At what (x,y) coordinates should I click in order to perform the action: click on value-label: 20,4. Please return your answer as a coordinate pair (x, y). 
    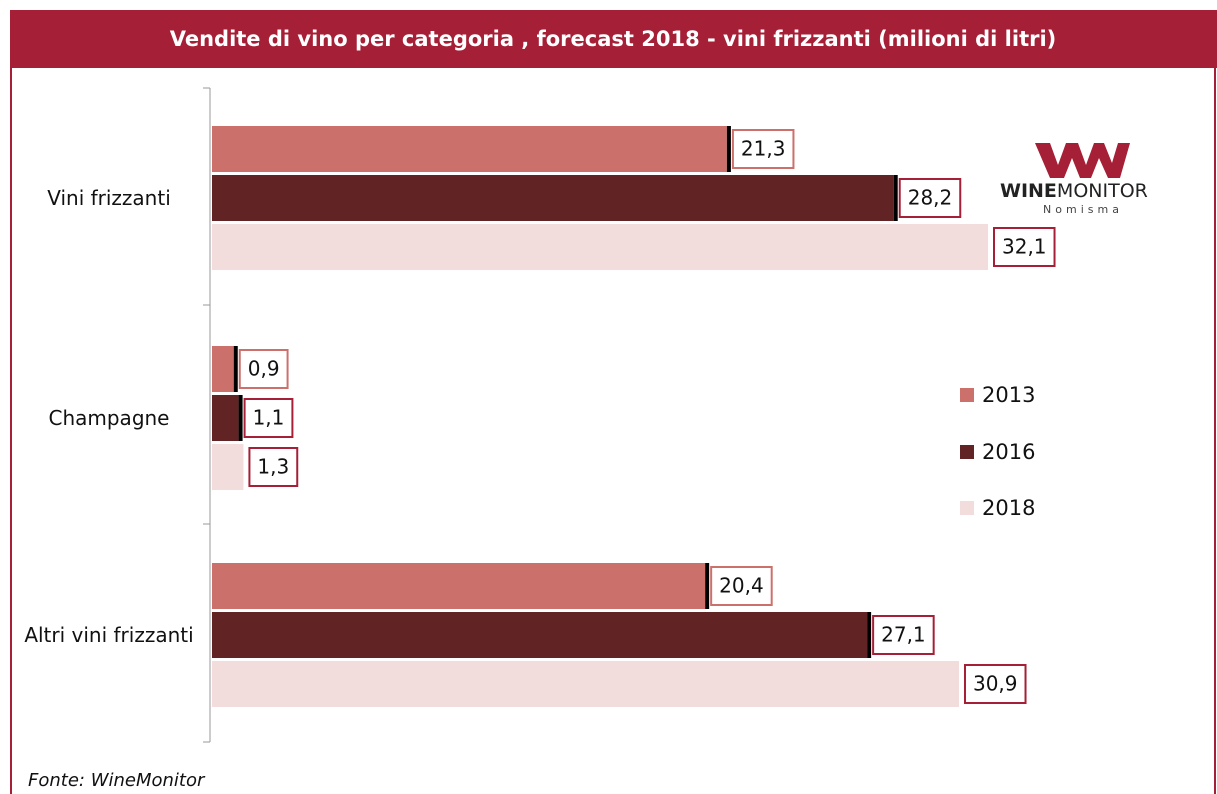
    Looking at the image, I should click on (741, 586).